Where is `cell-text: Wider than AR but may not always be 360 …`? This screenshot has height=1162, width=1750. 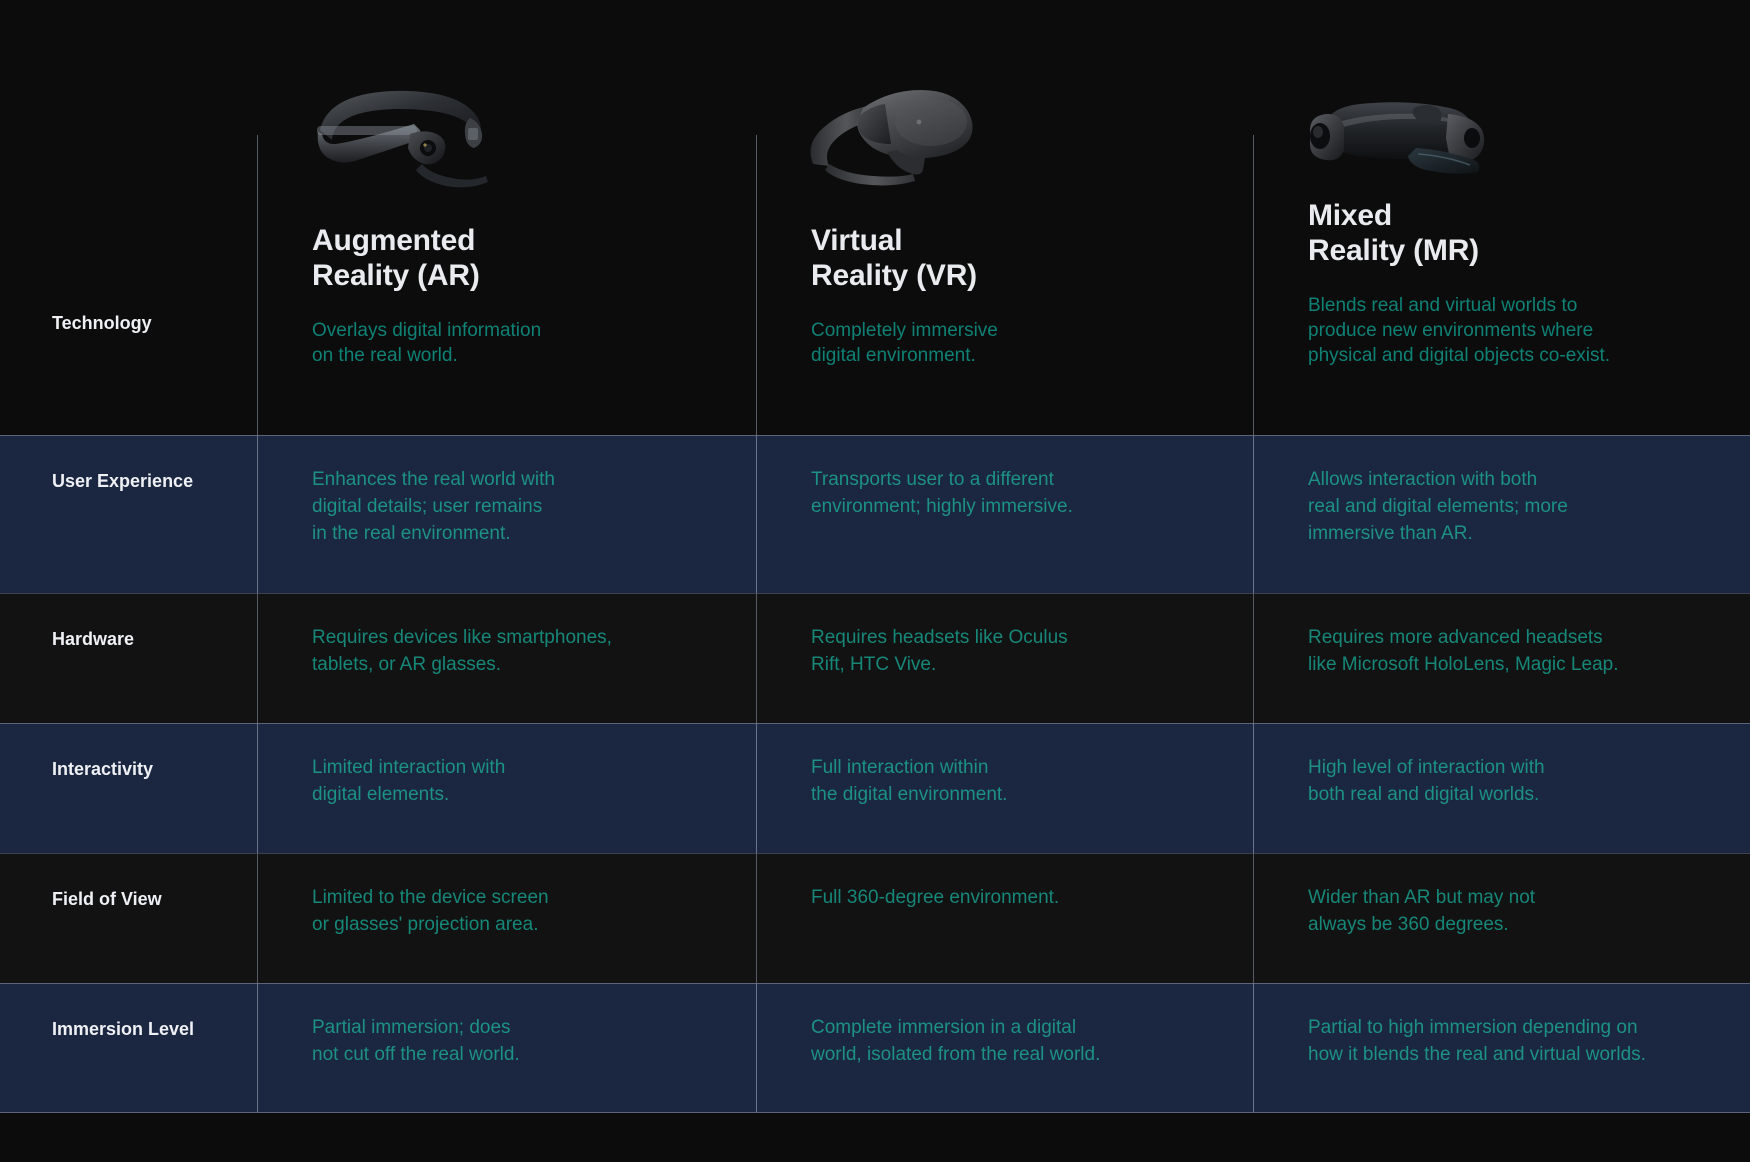
cell-text: Wider than AR but may not always be 360 … is located at coordinates (1422, 911).